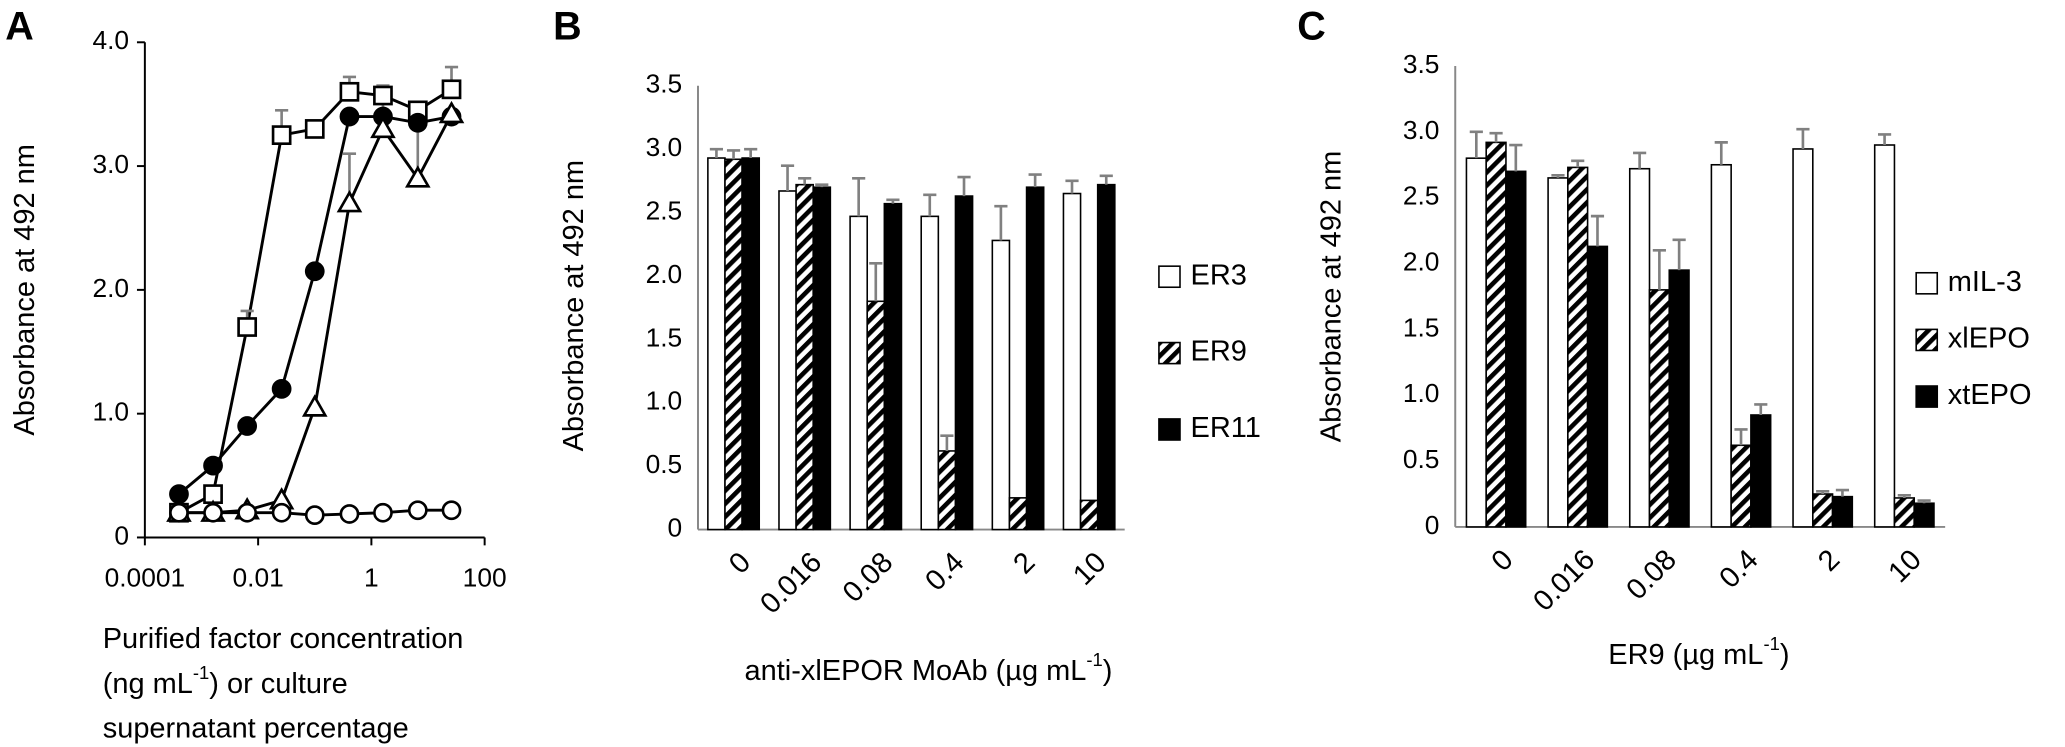 The height and width of the screenshot is (747, 2065). What do you see at coordinates (1829, 561) in the screenshot?
I see `x-tick-label: 2` at bounding box center [1829, 561].